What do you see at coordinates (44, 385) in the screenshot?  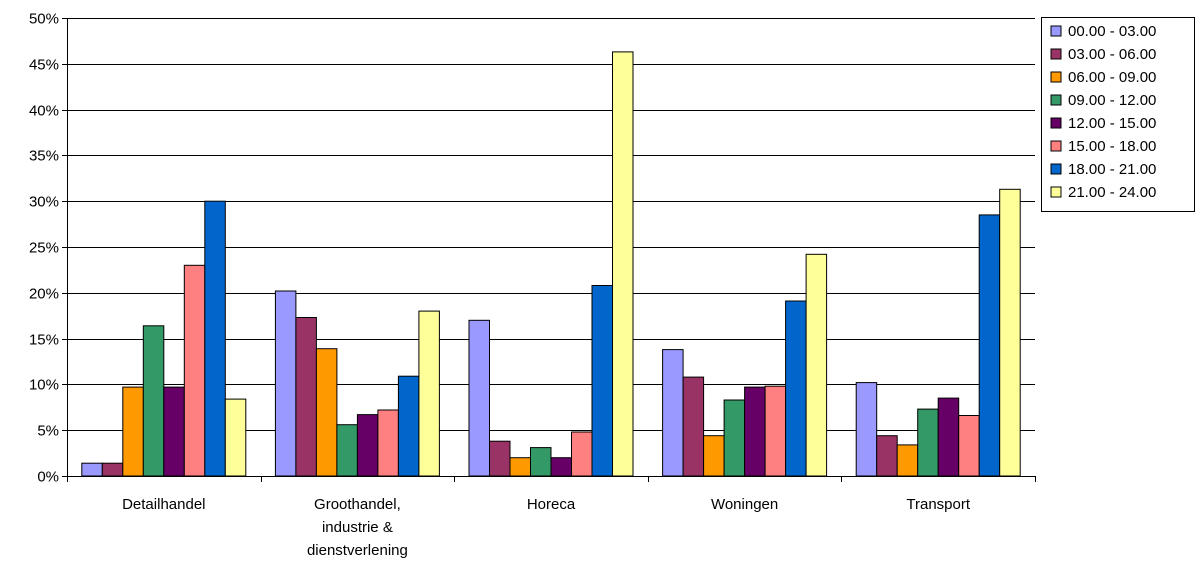 I see `y-tick-label: 10%` at bounding box center [44, 385].